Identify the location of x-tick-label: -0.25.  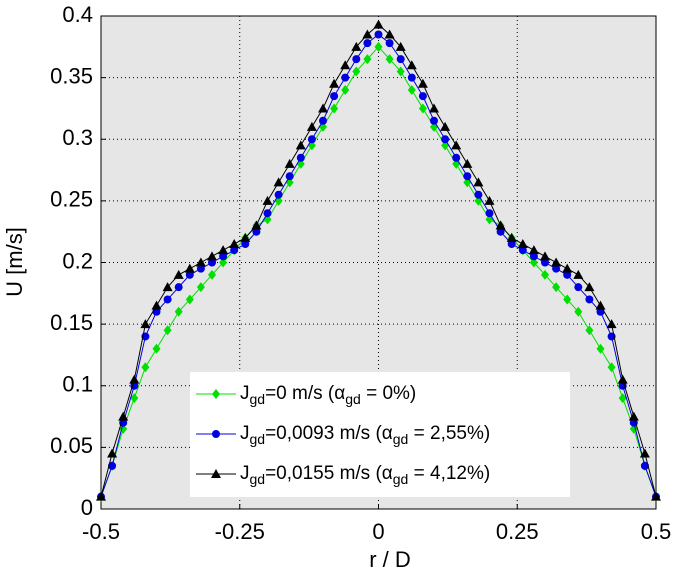
(240, 531).